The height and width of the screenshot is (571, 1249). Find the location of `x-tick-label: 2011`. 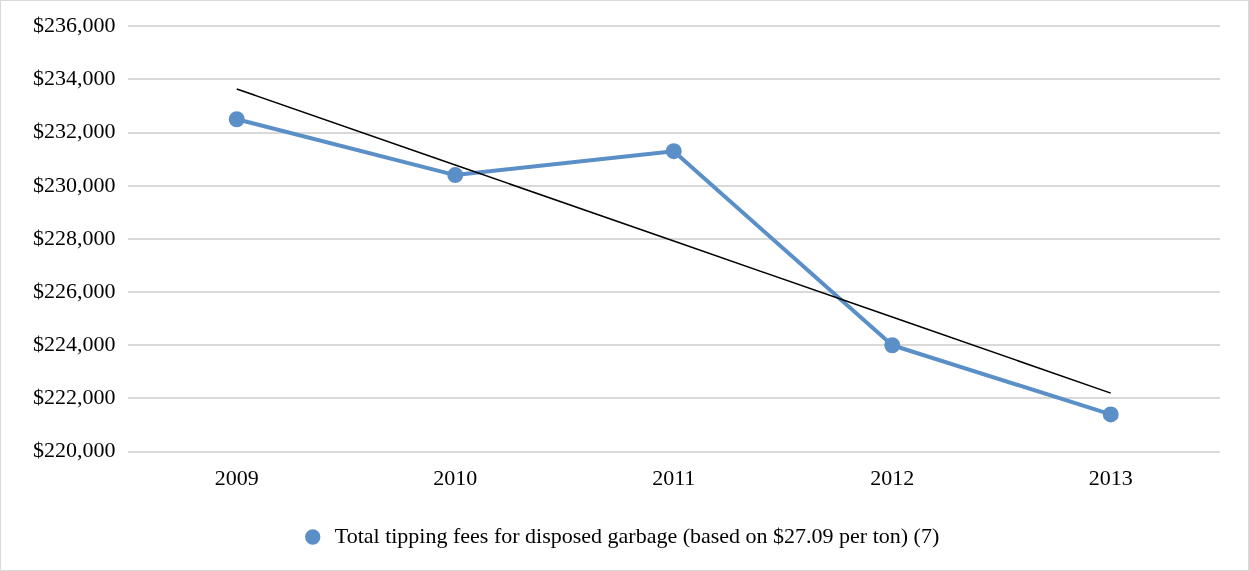

x-tick-label: 2011 is located at coordinates (674, 477).